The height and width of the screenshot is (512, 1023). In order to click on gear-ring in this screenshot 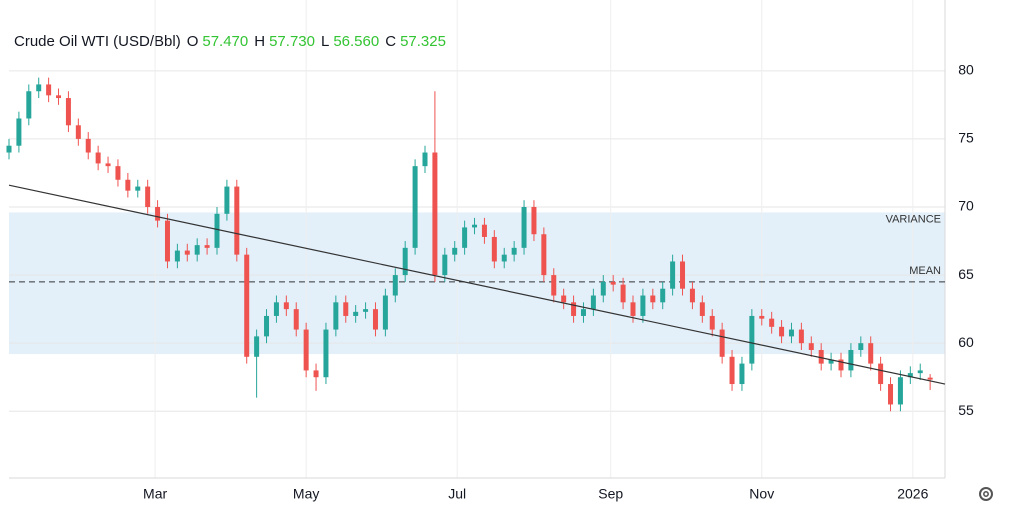, I will do `click(986, 494)`.